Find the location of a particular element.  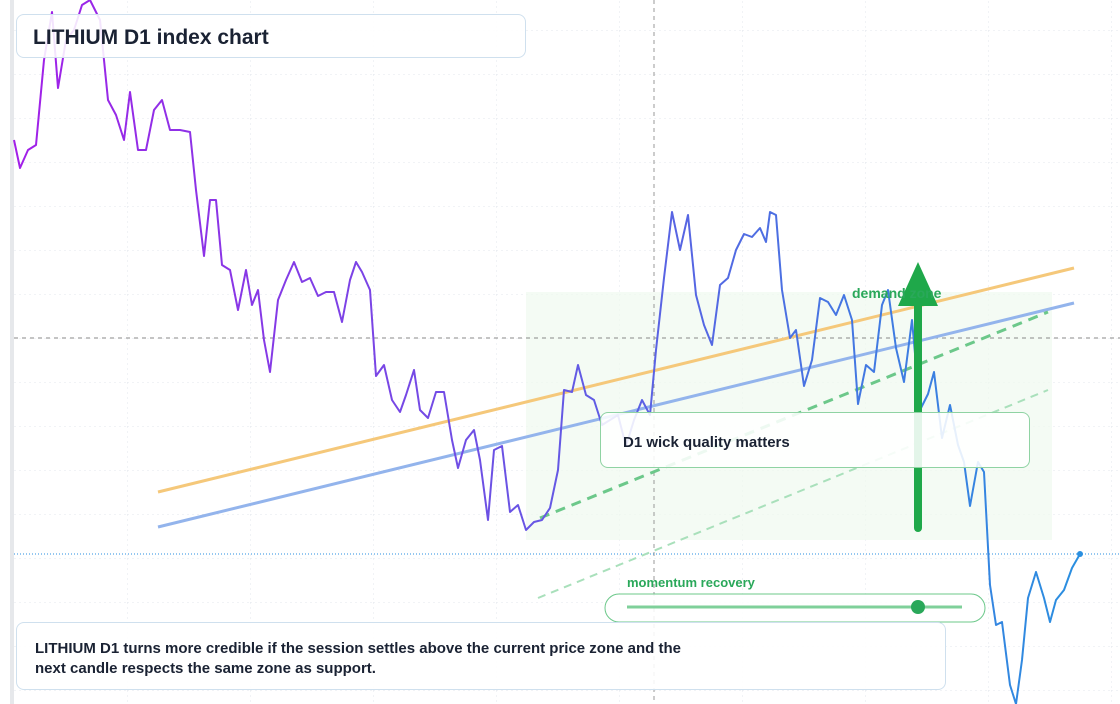

chart-title: LITHIUM D1 index chart is located at coordinates (151, 37).